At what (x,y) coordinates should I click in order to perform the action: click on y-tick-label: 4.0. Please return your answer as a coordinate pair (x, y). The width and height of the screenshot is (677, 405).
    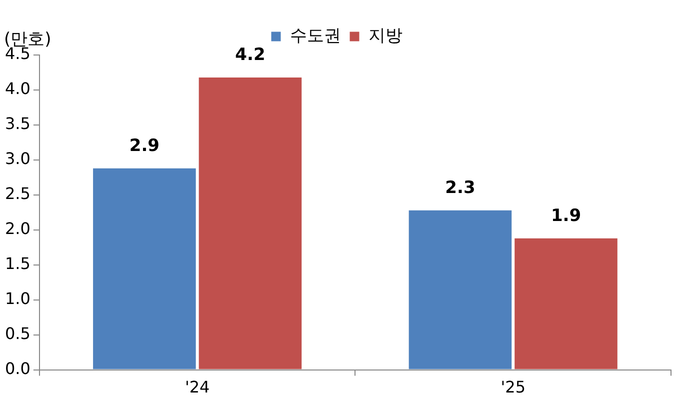
    Looking at the image, I should click on (17, 88).